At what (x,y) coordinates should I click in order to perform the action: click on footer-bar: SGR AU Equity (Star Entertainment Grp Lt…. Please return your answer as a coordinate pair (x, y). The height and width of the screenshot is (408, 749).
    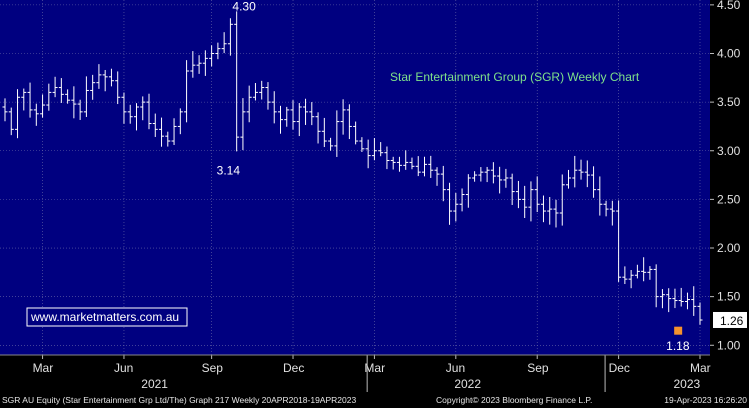
    Looking at the image, I should click on (374, 400).